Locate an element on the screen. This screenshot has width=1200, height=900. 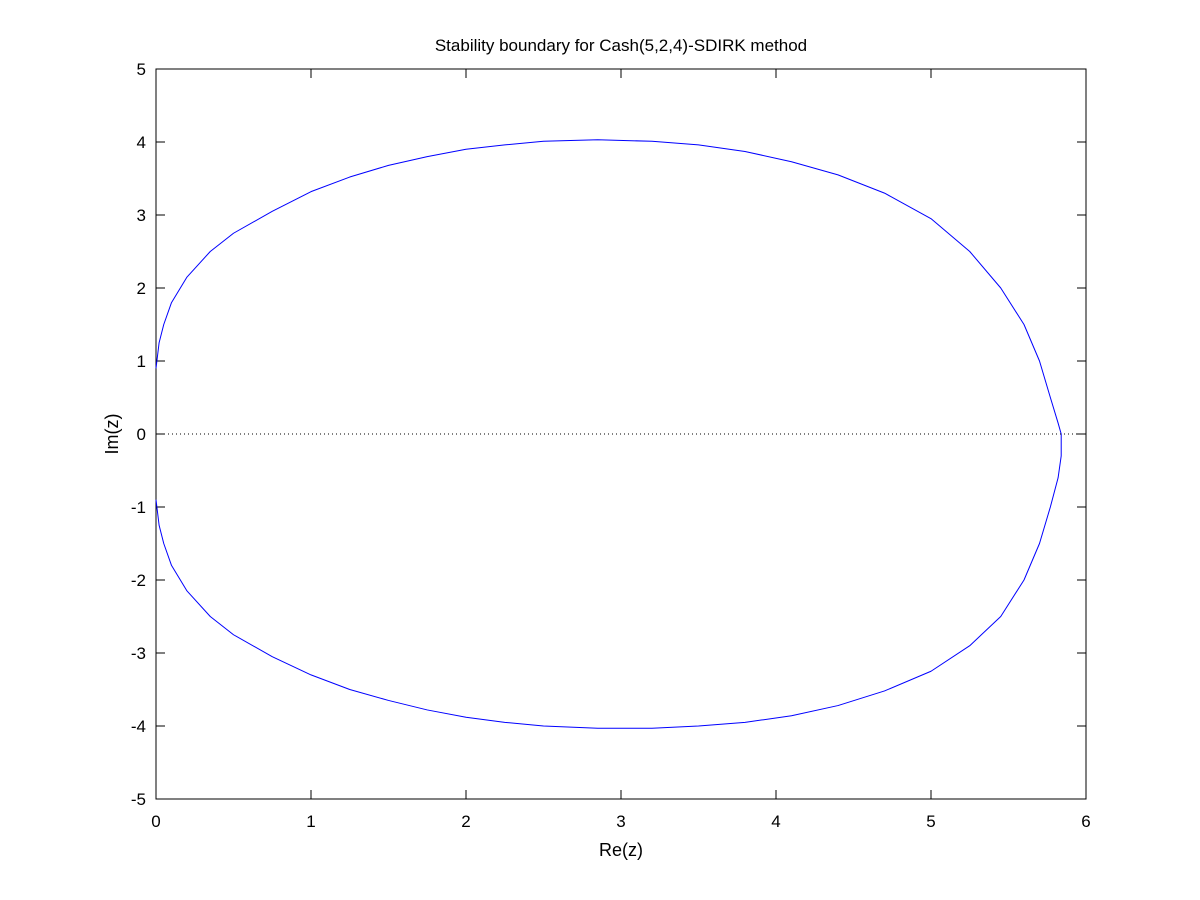
y-tick-label: -4 is located at coordinates (138, 726).